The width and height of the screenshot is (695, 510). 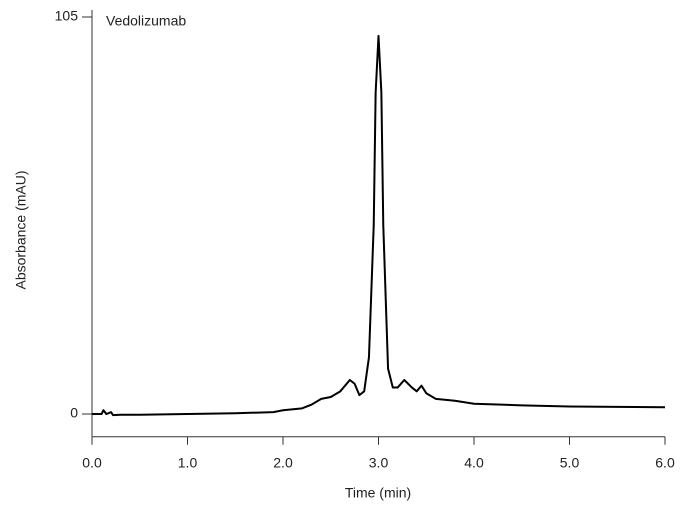 I want to click on x-tick-label: 4.0, so click(x=474, y=462).